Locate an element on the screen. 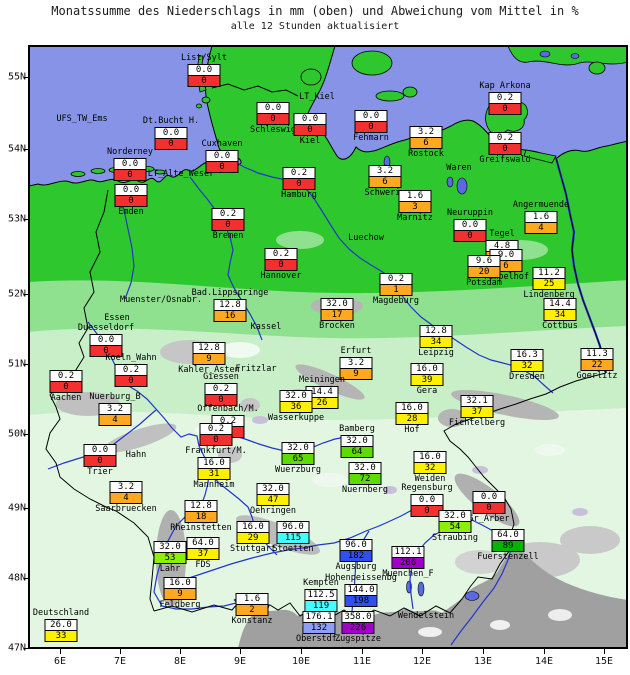 Image resolution: width=630 pixels, height=675 pixels. precip-mm-value: 14.4 is located at coordinates (560, 304).